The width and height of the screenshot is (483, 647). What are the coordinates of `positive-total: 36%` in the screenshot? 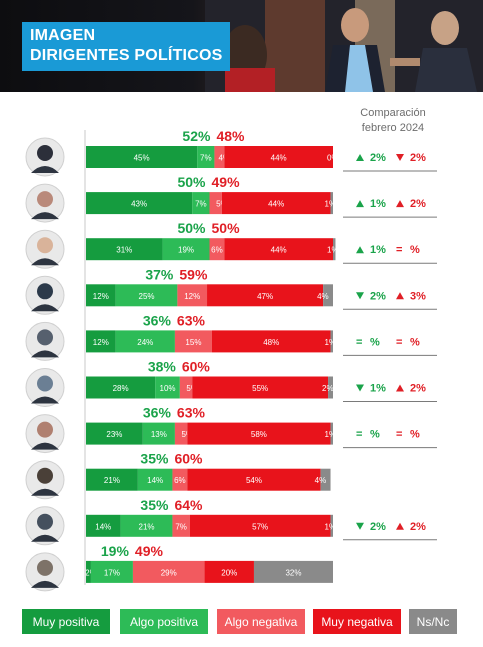 It's located at (157, 320).